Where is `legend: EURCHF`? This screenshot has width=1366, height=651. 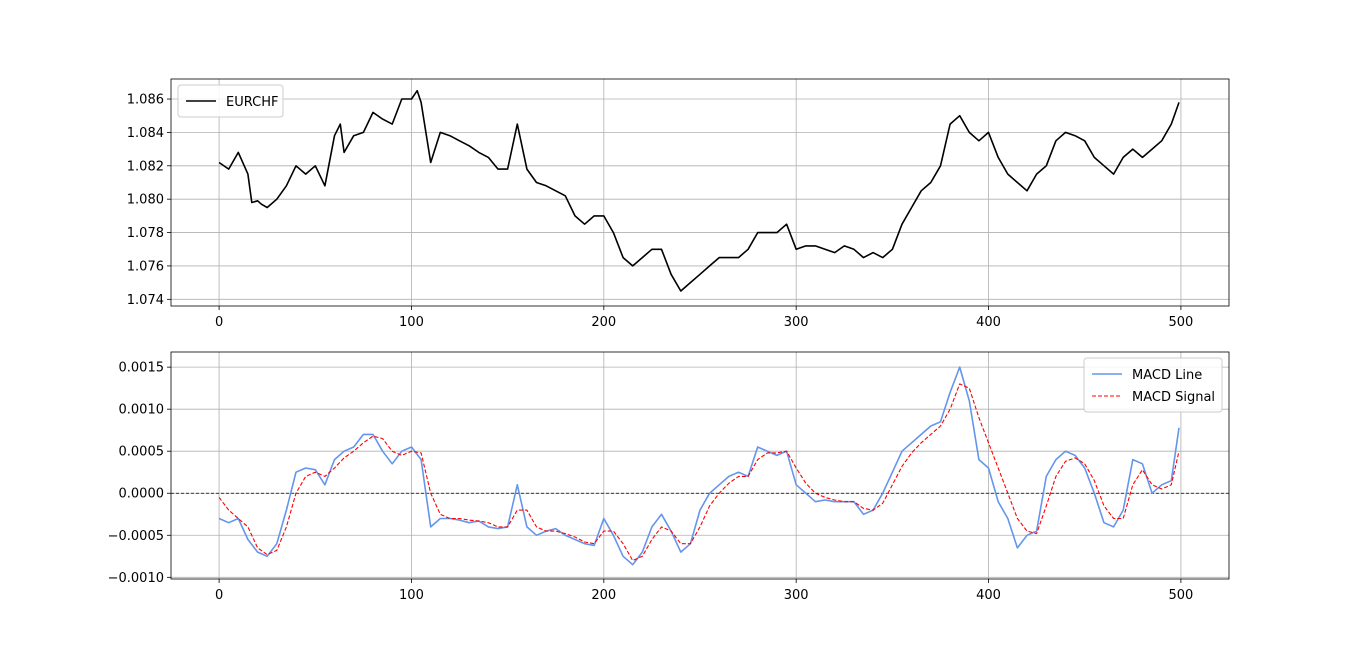 legend: EURCHF is located at coordinates (230, 101).